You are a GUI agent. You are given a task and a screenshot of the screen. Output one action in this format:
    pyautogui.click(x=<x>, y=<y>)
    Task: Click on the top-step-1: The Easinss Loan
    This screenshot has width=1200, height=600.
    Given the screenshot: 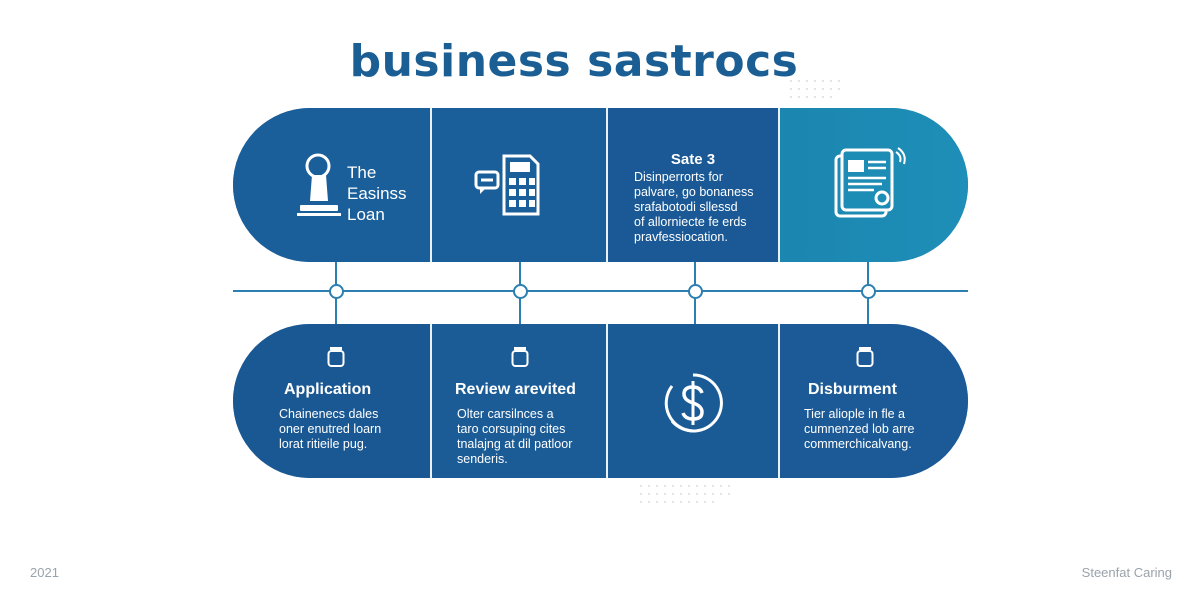 What is the action you would take?
    pyautogui.click(x=331, y=185)
    